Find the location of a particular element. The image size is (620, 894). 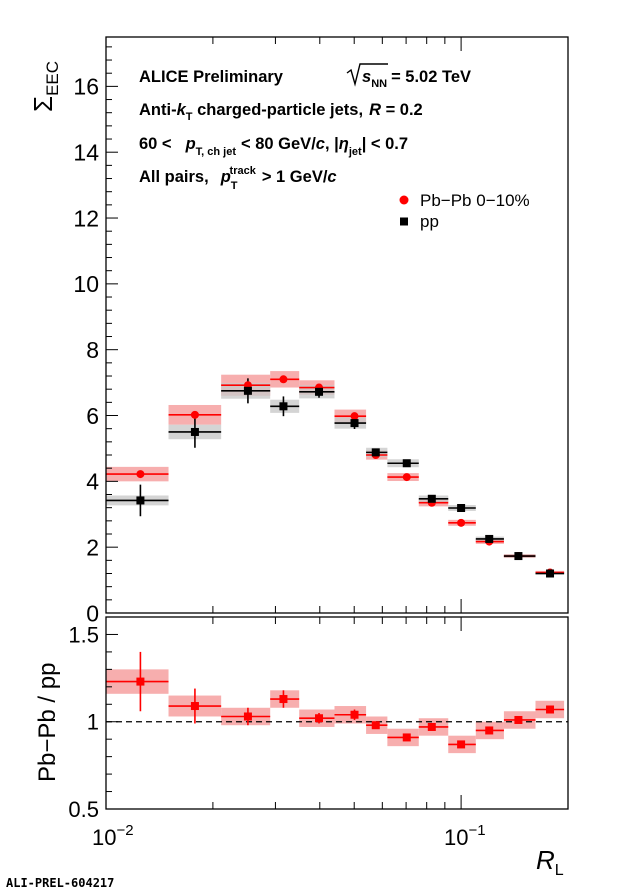

bottom-y-axis-label: Pb−Pb / pp is located at coordinates (47, 722).